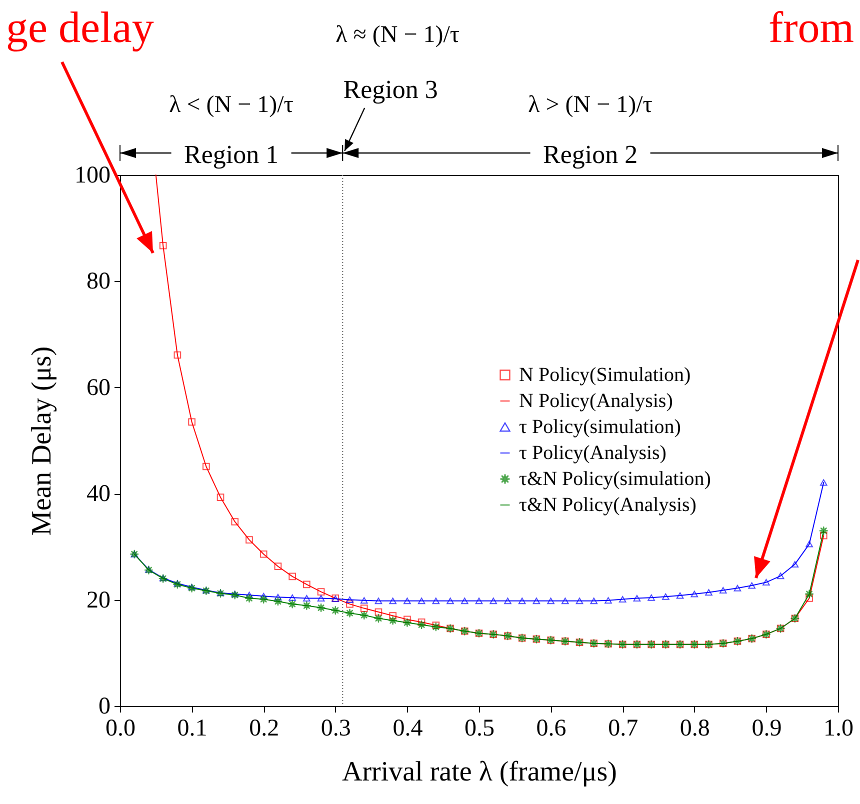  I want to click on text: from, so click(811, 27).